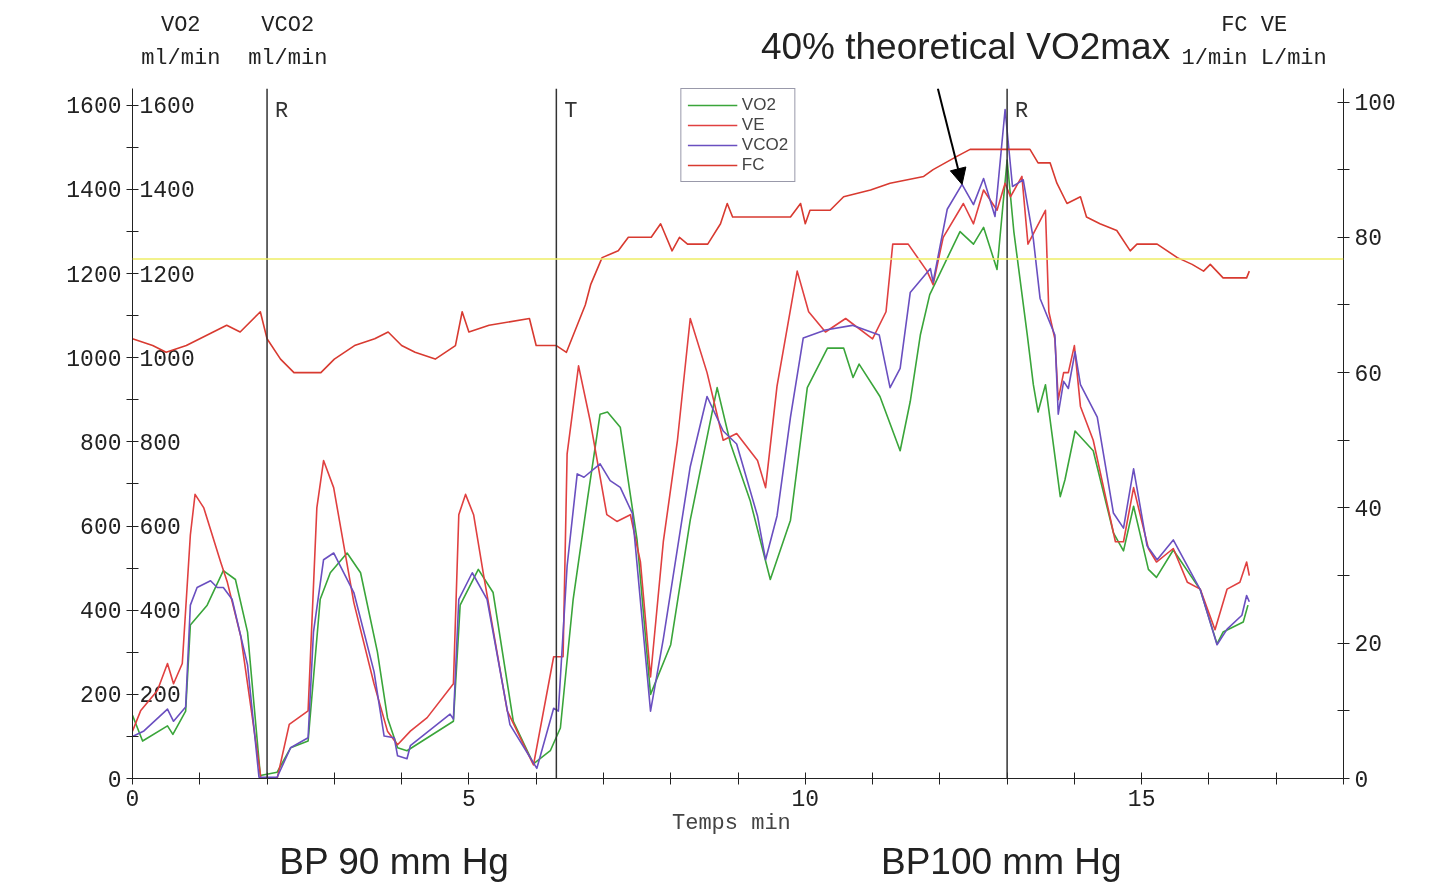 The width and height of the screenshot is (1450, 883). Describe the element at coordinates (94, 359) in the screenshot. I see `y-tick-label: 1000` at that location.